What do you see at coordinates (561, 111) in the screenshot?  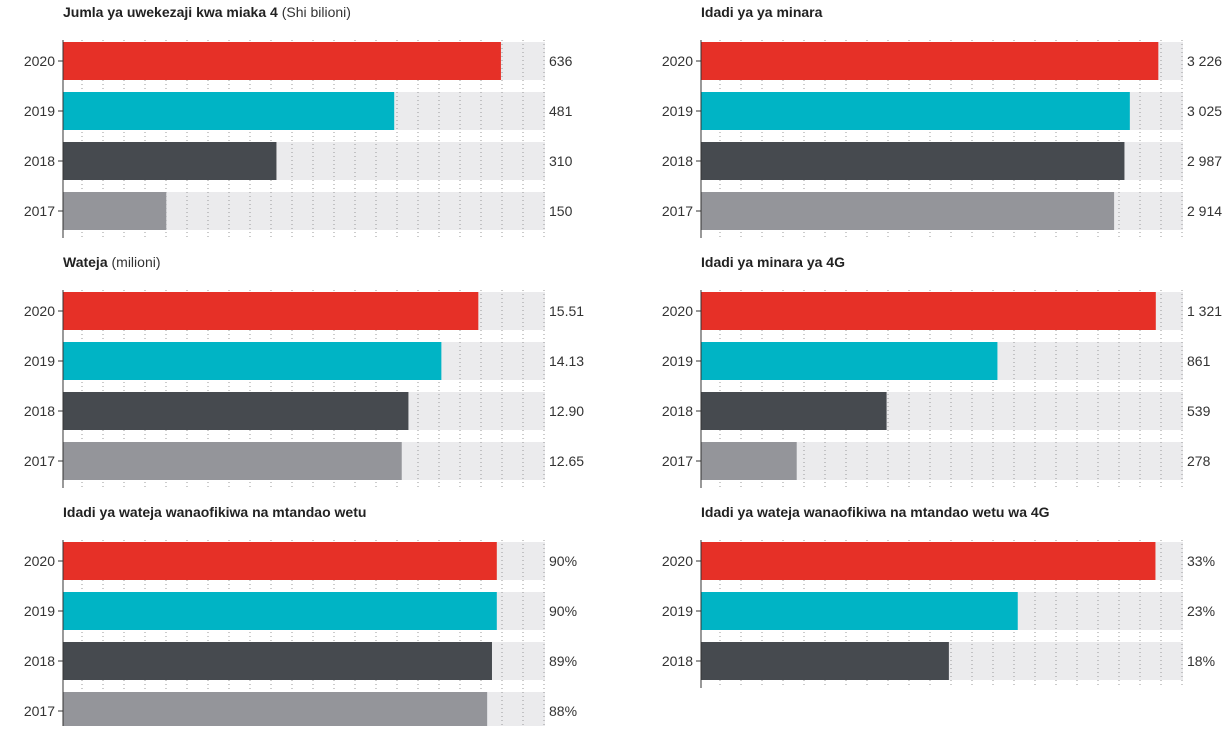 I see `data-label: 481` at bounding box center [561, 111].